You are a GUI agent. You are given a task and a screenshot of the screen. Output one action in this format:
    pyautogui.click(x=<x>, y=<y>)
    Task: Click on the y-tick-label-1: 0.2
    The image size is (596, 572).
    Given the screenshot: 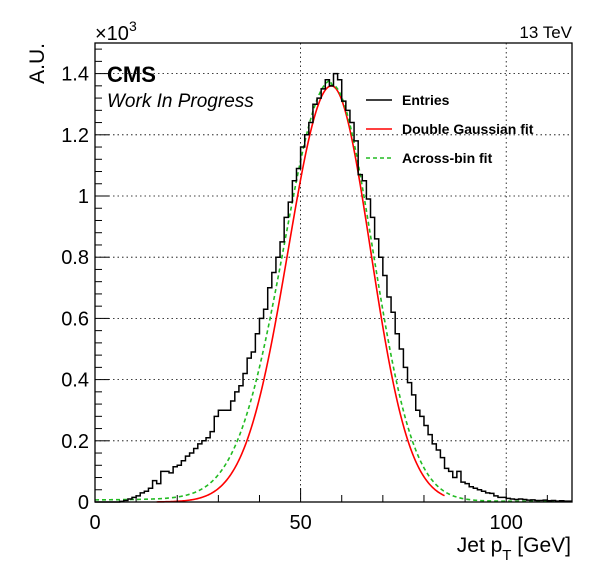 What is the action you would take?
    pyautogui.click(x=75, y=442)
    